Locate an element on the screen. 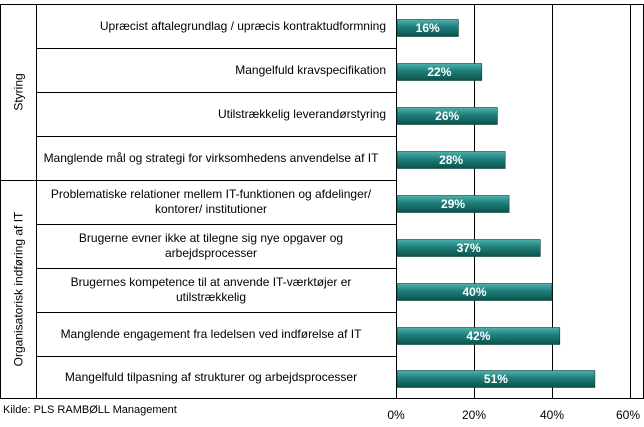 The height and width of the screenshot is (427, 644). bar-value-label: 29% is located at coordinates (453, 204).